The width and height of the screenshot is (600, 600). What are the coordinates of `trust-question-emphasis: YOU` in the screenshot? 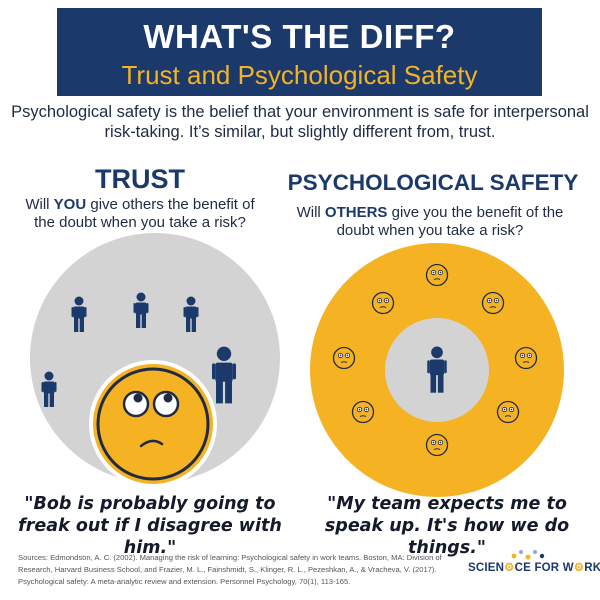 It's located at (70, 204).